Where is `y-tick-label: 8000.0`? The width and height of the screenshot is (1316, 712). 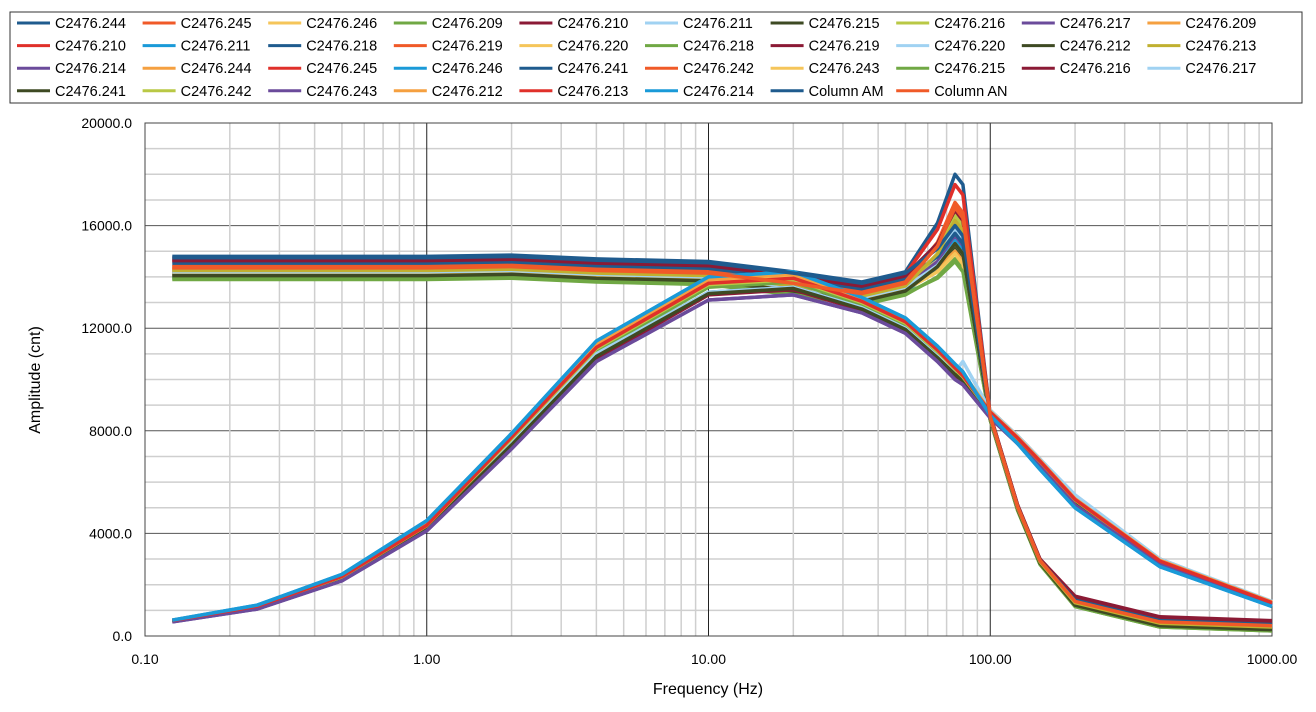 y-tick-label: 8000.0 is located at coordinates (110, 431).